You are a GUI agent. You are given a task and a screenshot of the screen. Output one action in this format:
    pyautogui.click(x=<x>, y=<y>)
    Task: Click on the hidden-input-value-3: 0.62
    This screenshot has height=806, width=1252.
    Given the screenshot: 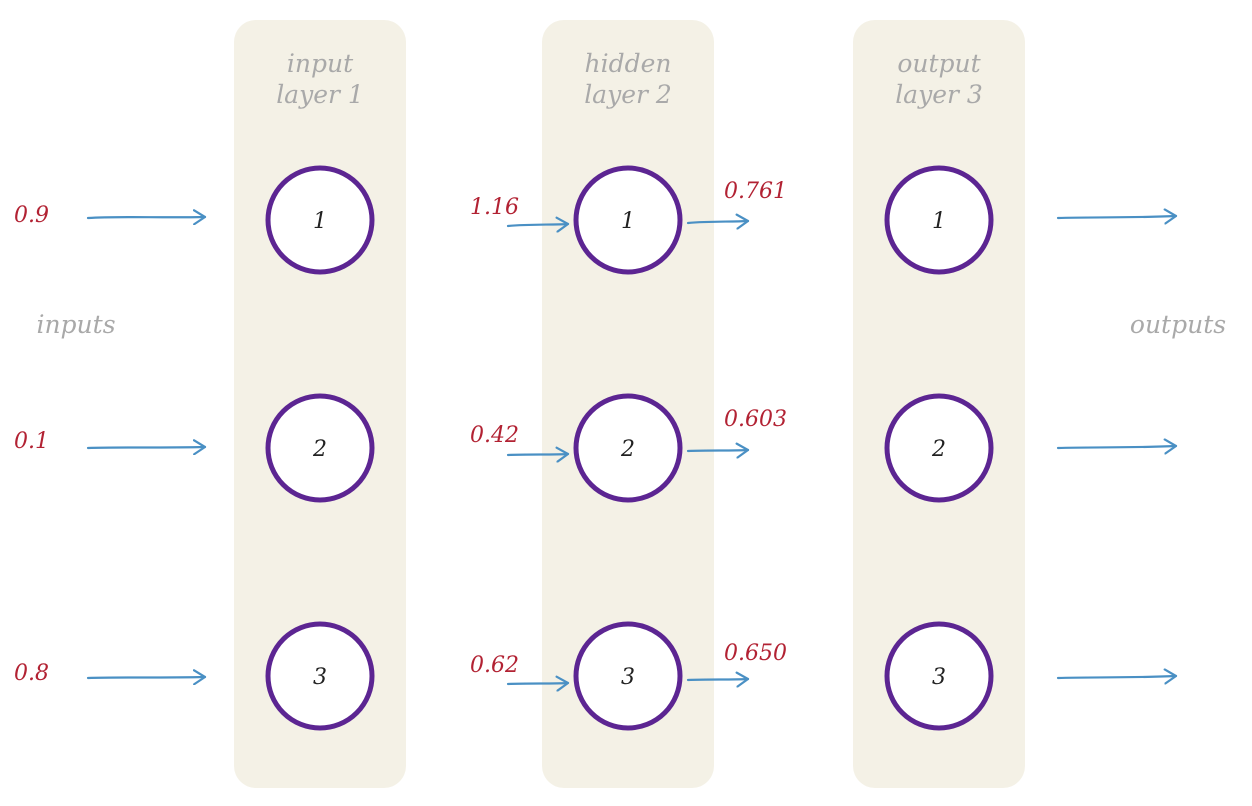 What is the action you would take?
    pyautogui.click(x=494, y=665)
    